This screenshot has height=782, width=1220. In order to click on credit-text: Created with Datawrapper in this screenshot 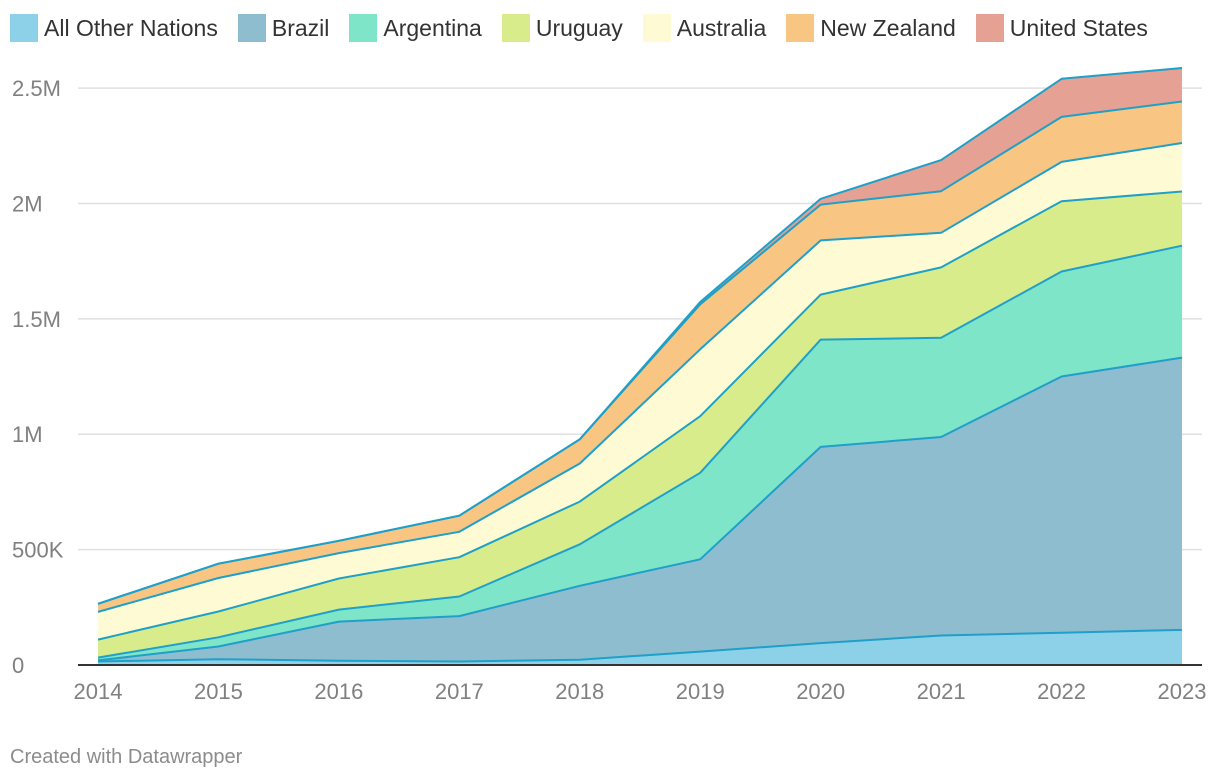, I will do `click(126, 757)`.